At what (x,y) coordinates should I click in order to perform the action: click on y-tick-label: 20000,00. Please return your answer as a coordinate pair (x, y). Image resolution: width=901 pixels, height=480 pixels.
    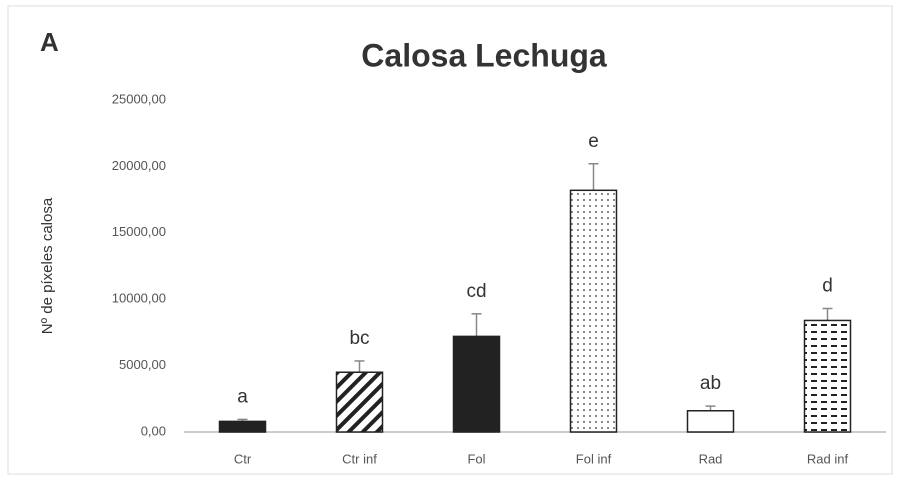
    Looking at the image, I should click on (139, 165).